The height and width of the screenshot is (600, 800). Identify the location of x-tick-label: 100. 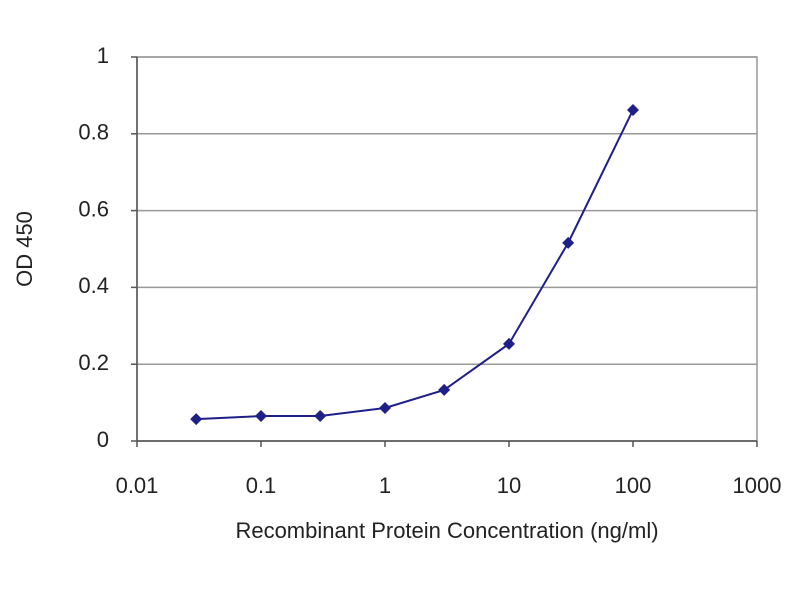
(633, 485).